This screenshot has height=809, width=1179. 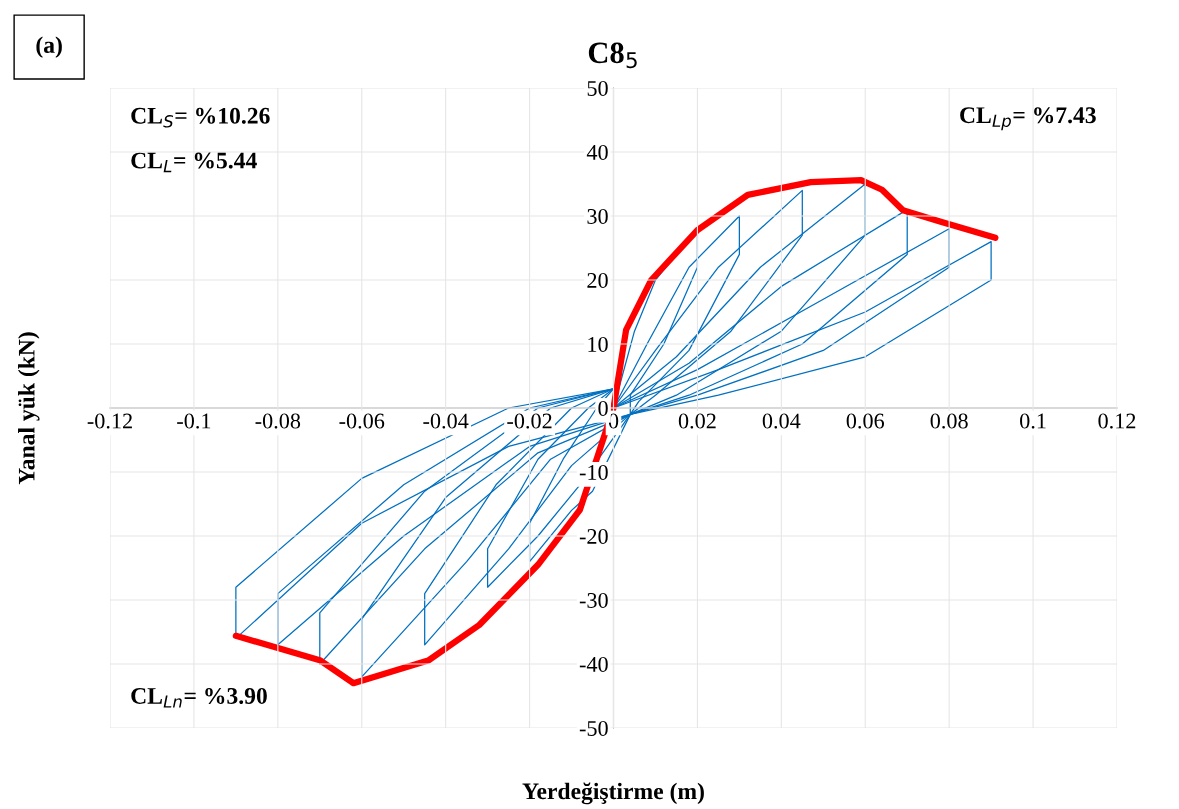 I want to click on x-tick-label: -0.06, so click(x=362, y=421).